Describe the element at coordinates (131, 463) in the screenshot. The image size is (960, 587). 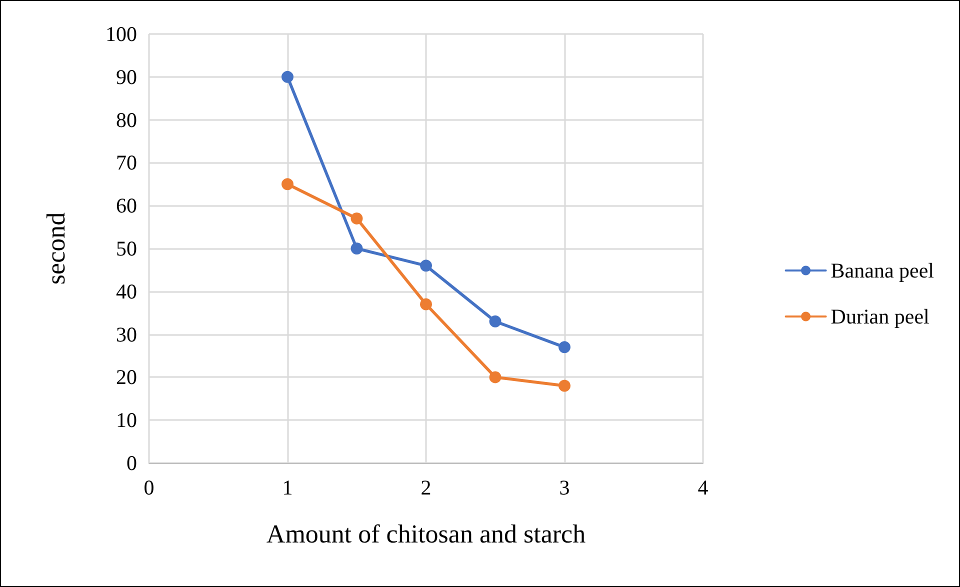
I see `y-tick-label: 0` at that location.